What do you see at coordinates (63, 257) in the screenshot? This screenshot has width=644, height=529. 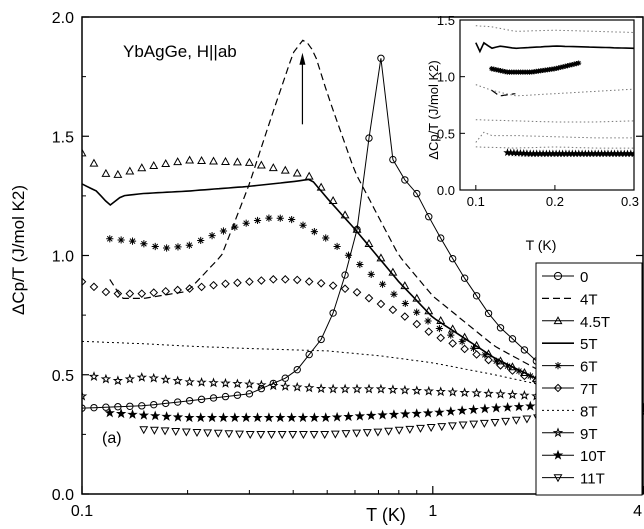 I see `y-tick-label: 1.0` at bounding box center [63, 257].